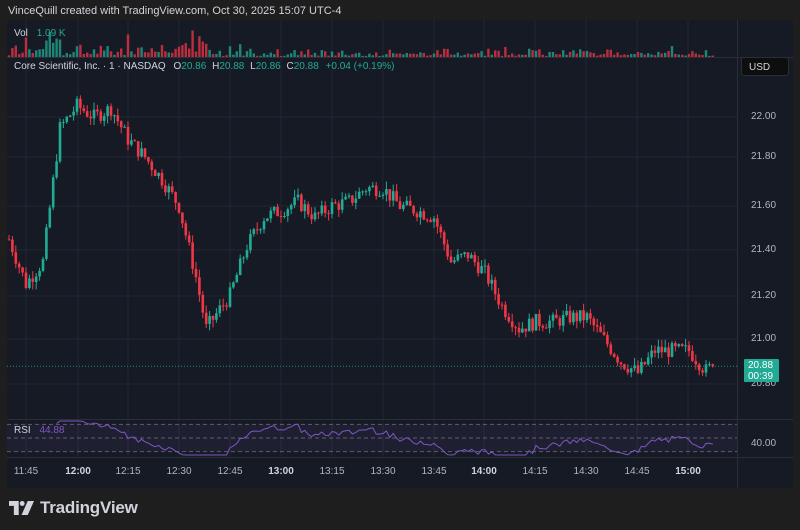 This screenshot has height=530, width=800. I want to click on time-tick-label: 14:15, so click(535, 471).